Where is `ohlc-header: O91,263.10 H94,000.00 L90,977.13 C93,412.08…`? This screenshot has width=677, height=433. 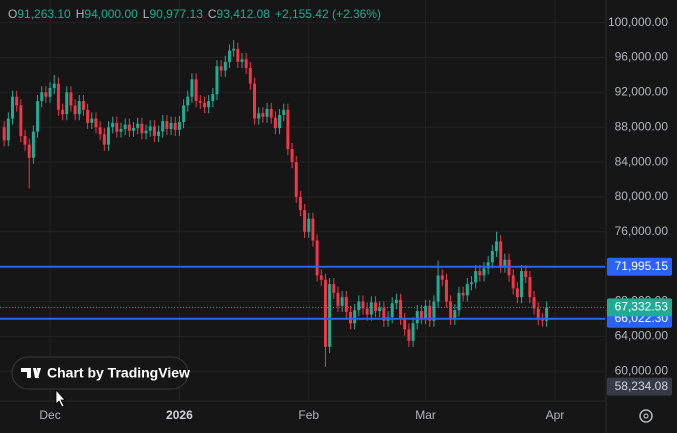 ohlc-header: O91,263.10 H94,000.00 L90,977.13 C93,412.08… is located at coordinates (194, 14).